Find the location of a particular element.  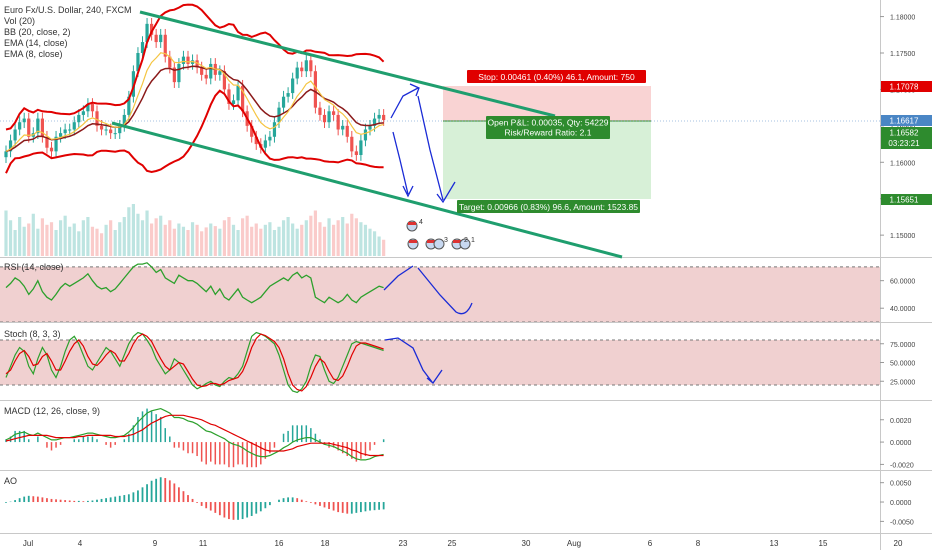

channel-upper-line is located at coordinates (347, 64).